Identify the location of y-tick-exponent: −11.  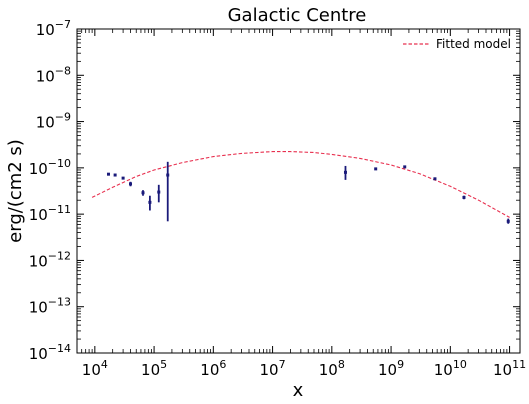
(59, 209).